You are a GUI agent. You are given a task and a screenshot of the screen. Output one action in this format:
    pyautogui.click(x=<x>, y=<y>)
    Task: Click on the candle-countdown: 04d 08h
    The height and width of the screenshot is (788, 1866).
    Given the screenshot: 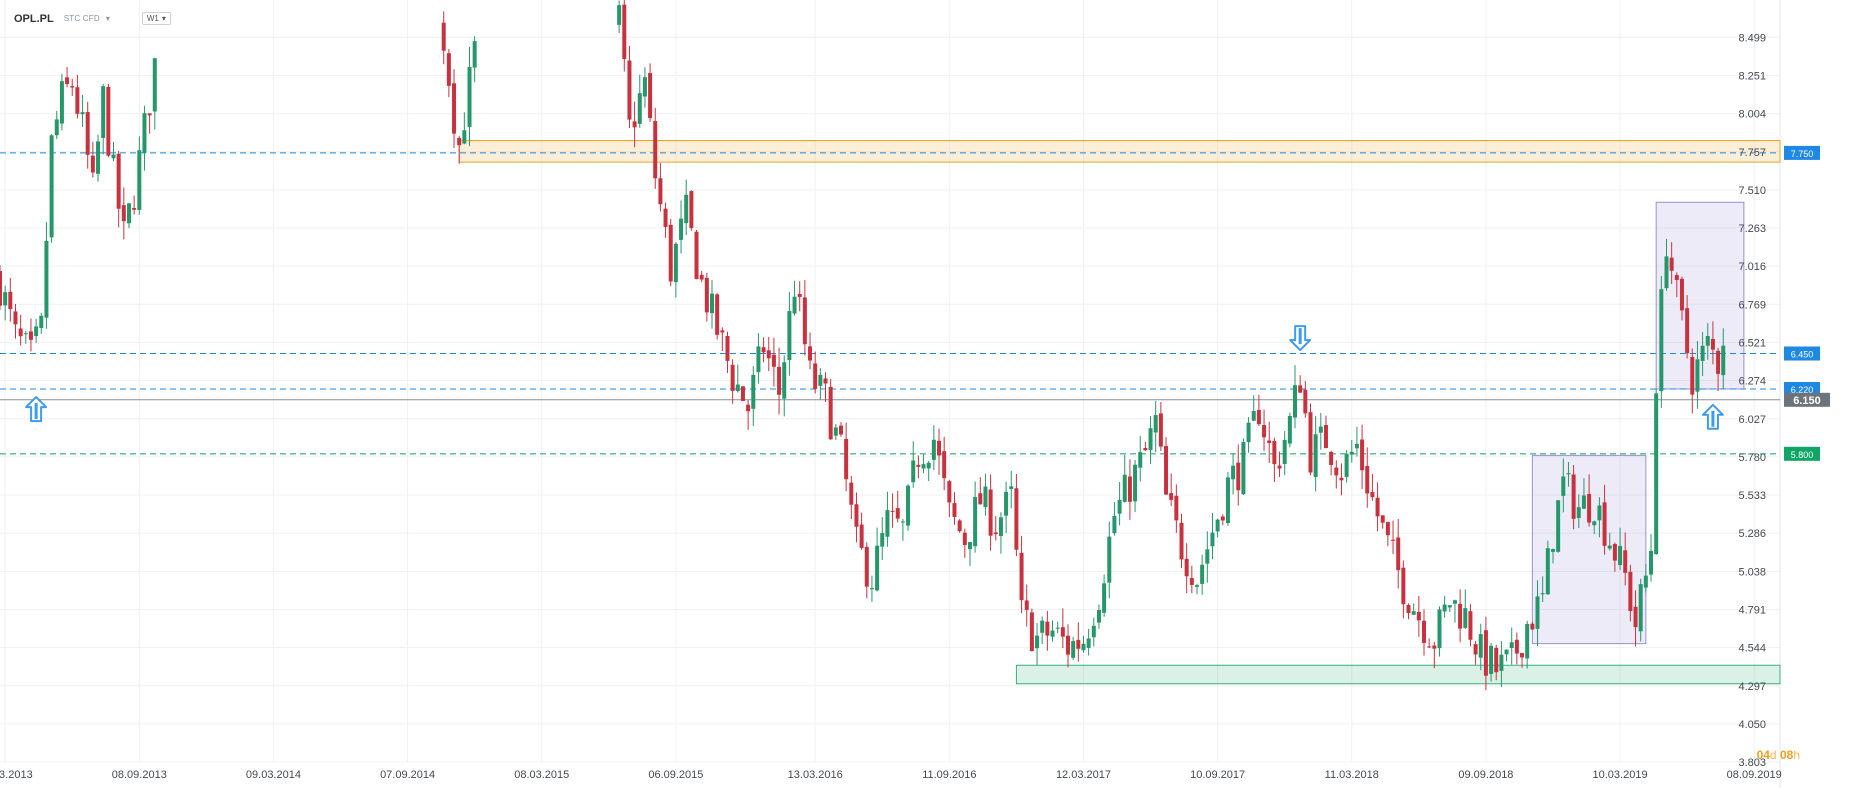 What is the action you would take?
    pyautogui.click(x=1778, y=755)
    